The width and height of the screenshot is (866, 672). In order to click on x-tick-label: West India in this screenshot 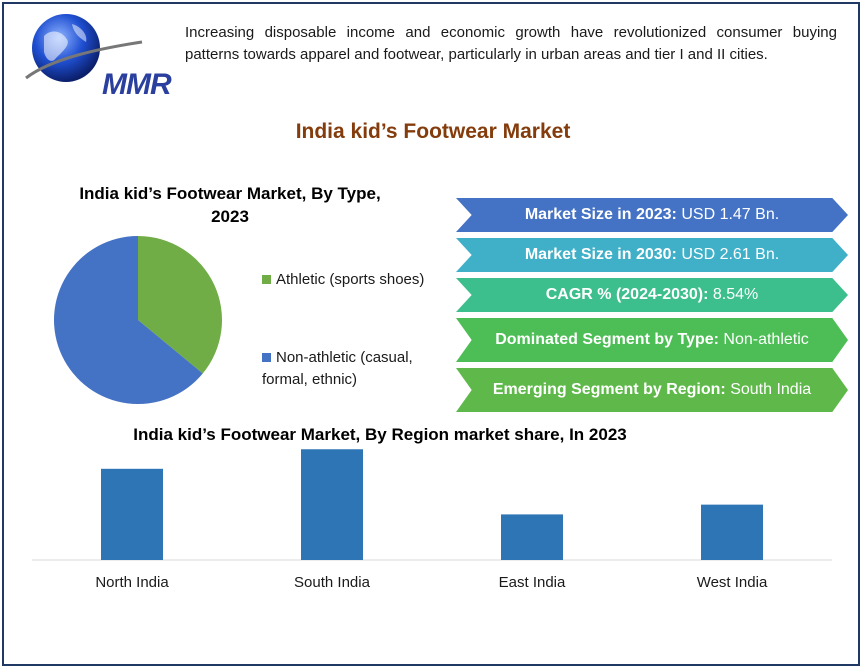, I will do `click(732, 582)`.